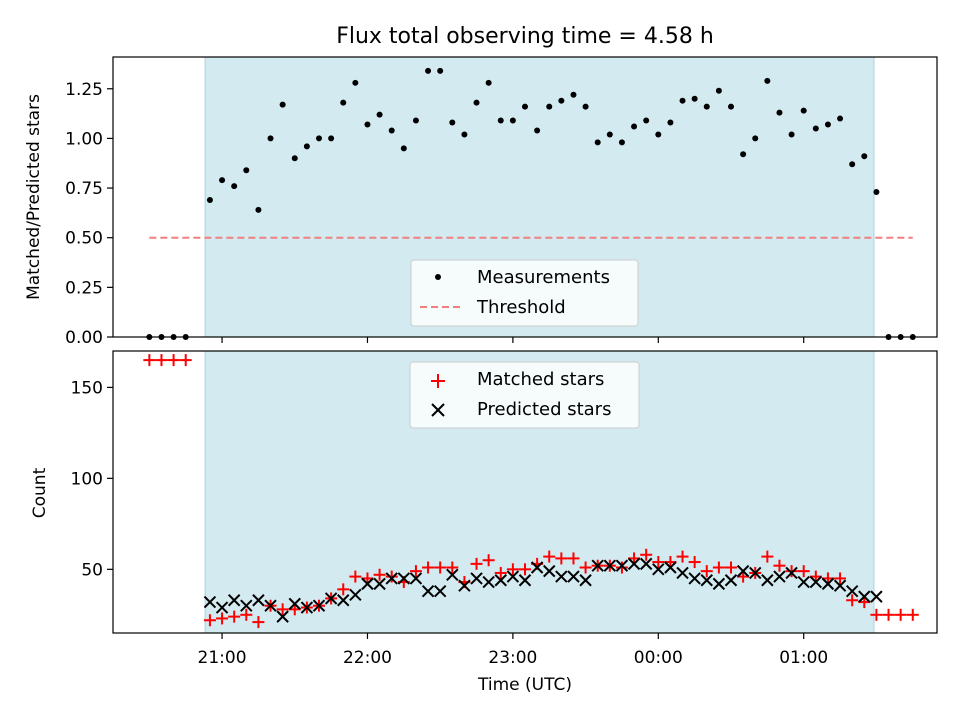 The height and width of the screenshot is (720, 960). I want to click on y-tick-label: 0.75, so click(84, 189).